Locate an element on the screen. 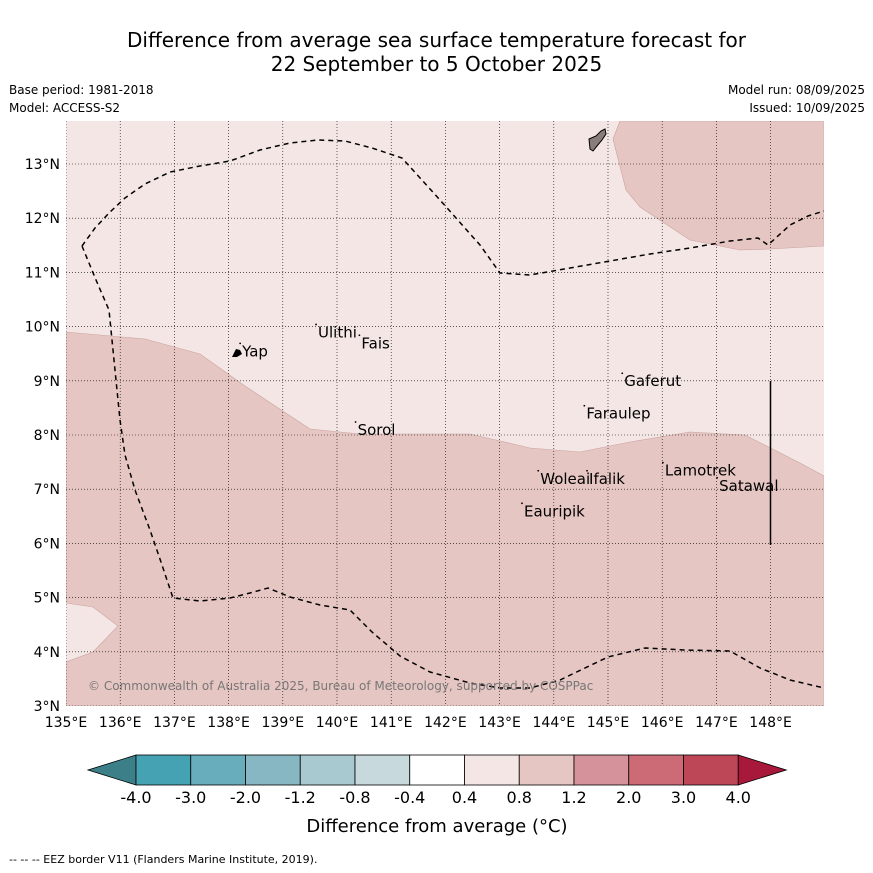 The image size is (873, 873). colorbar-label-0: -4.0 is located at coordinates (135, 797).